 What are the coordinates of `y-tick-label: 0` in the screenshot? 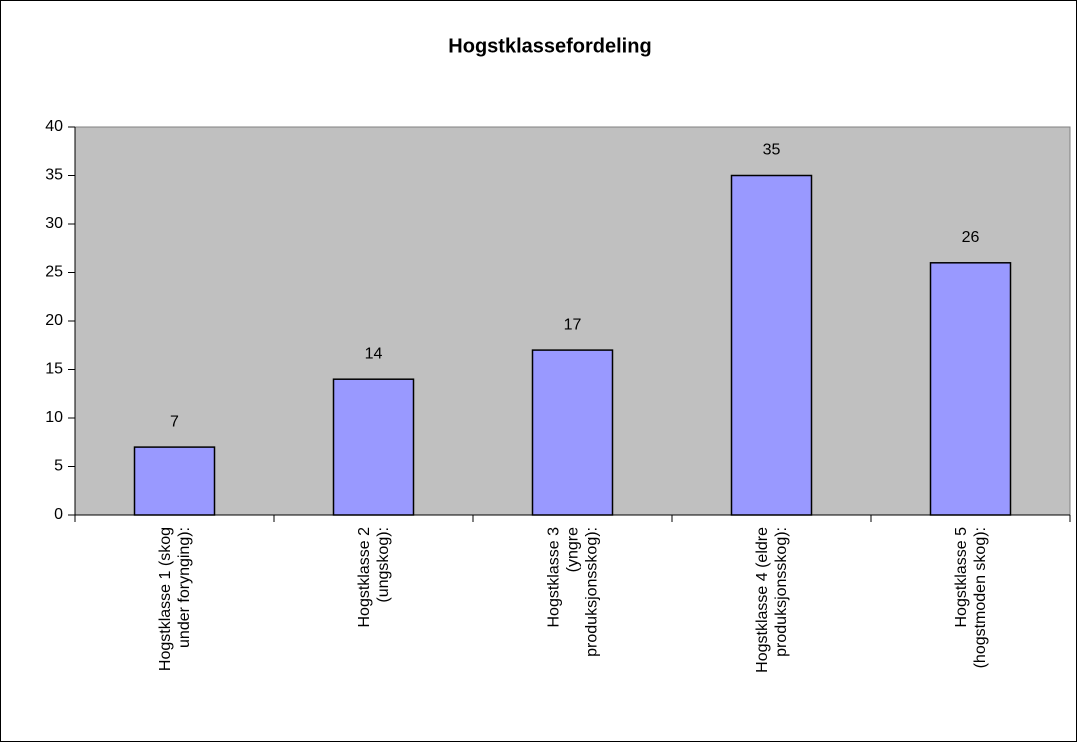 It's located at (58, 514).